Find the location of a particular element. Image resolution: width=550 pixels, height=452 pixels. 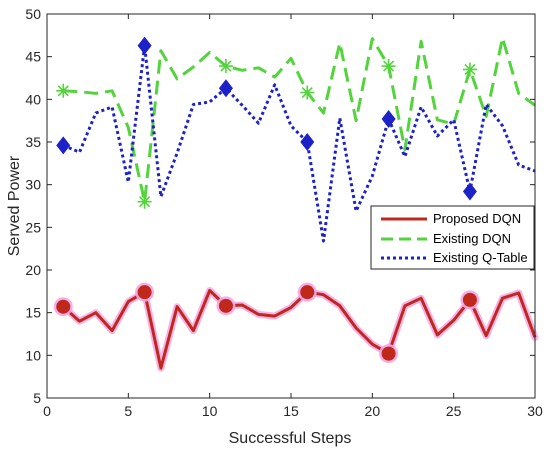

y-tick-label-5: 5 is located at coordinates (37, 398).